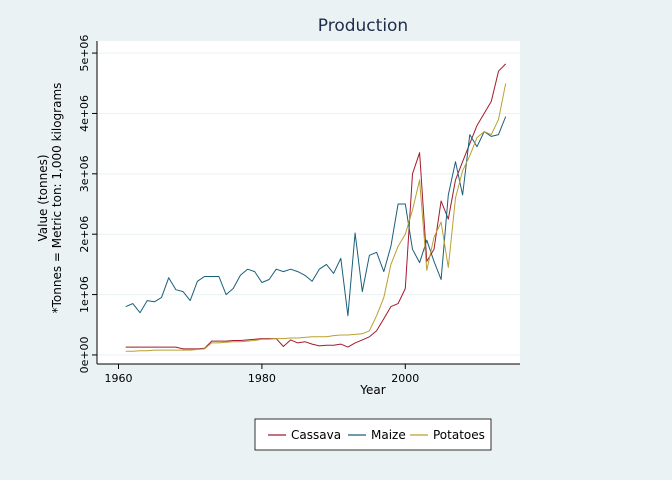 This screenshot has height=480, width=672. I want to click on x-tick-label-1: 1980, so click(262, 378).